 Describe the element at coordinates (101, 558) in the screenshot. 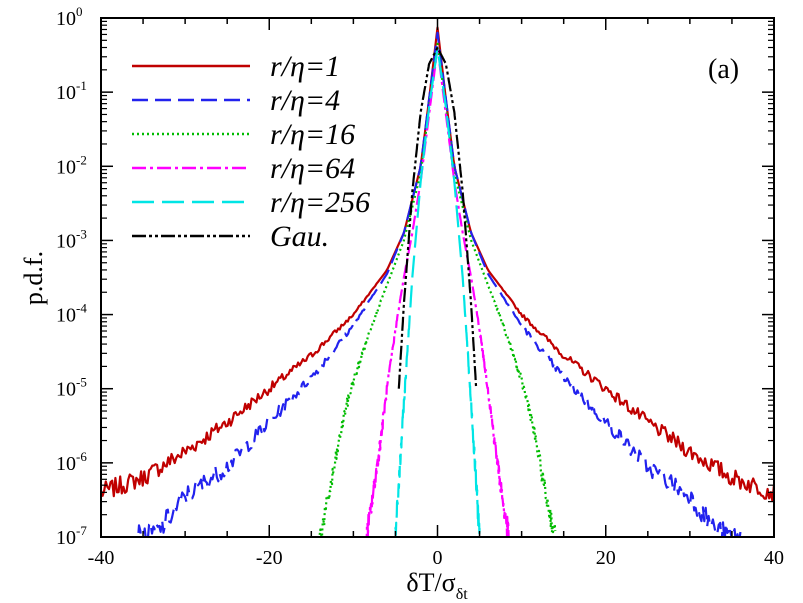

I see `x-tick-label: -40` at that location.